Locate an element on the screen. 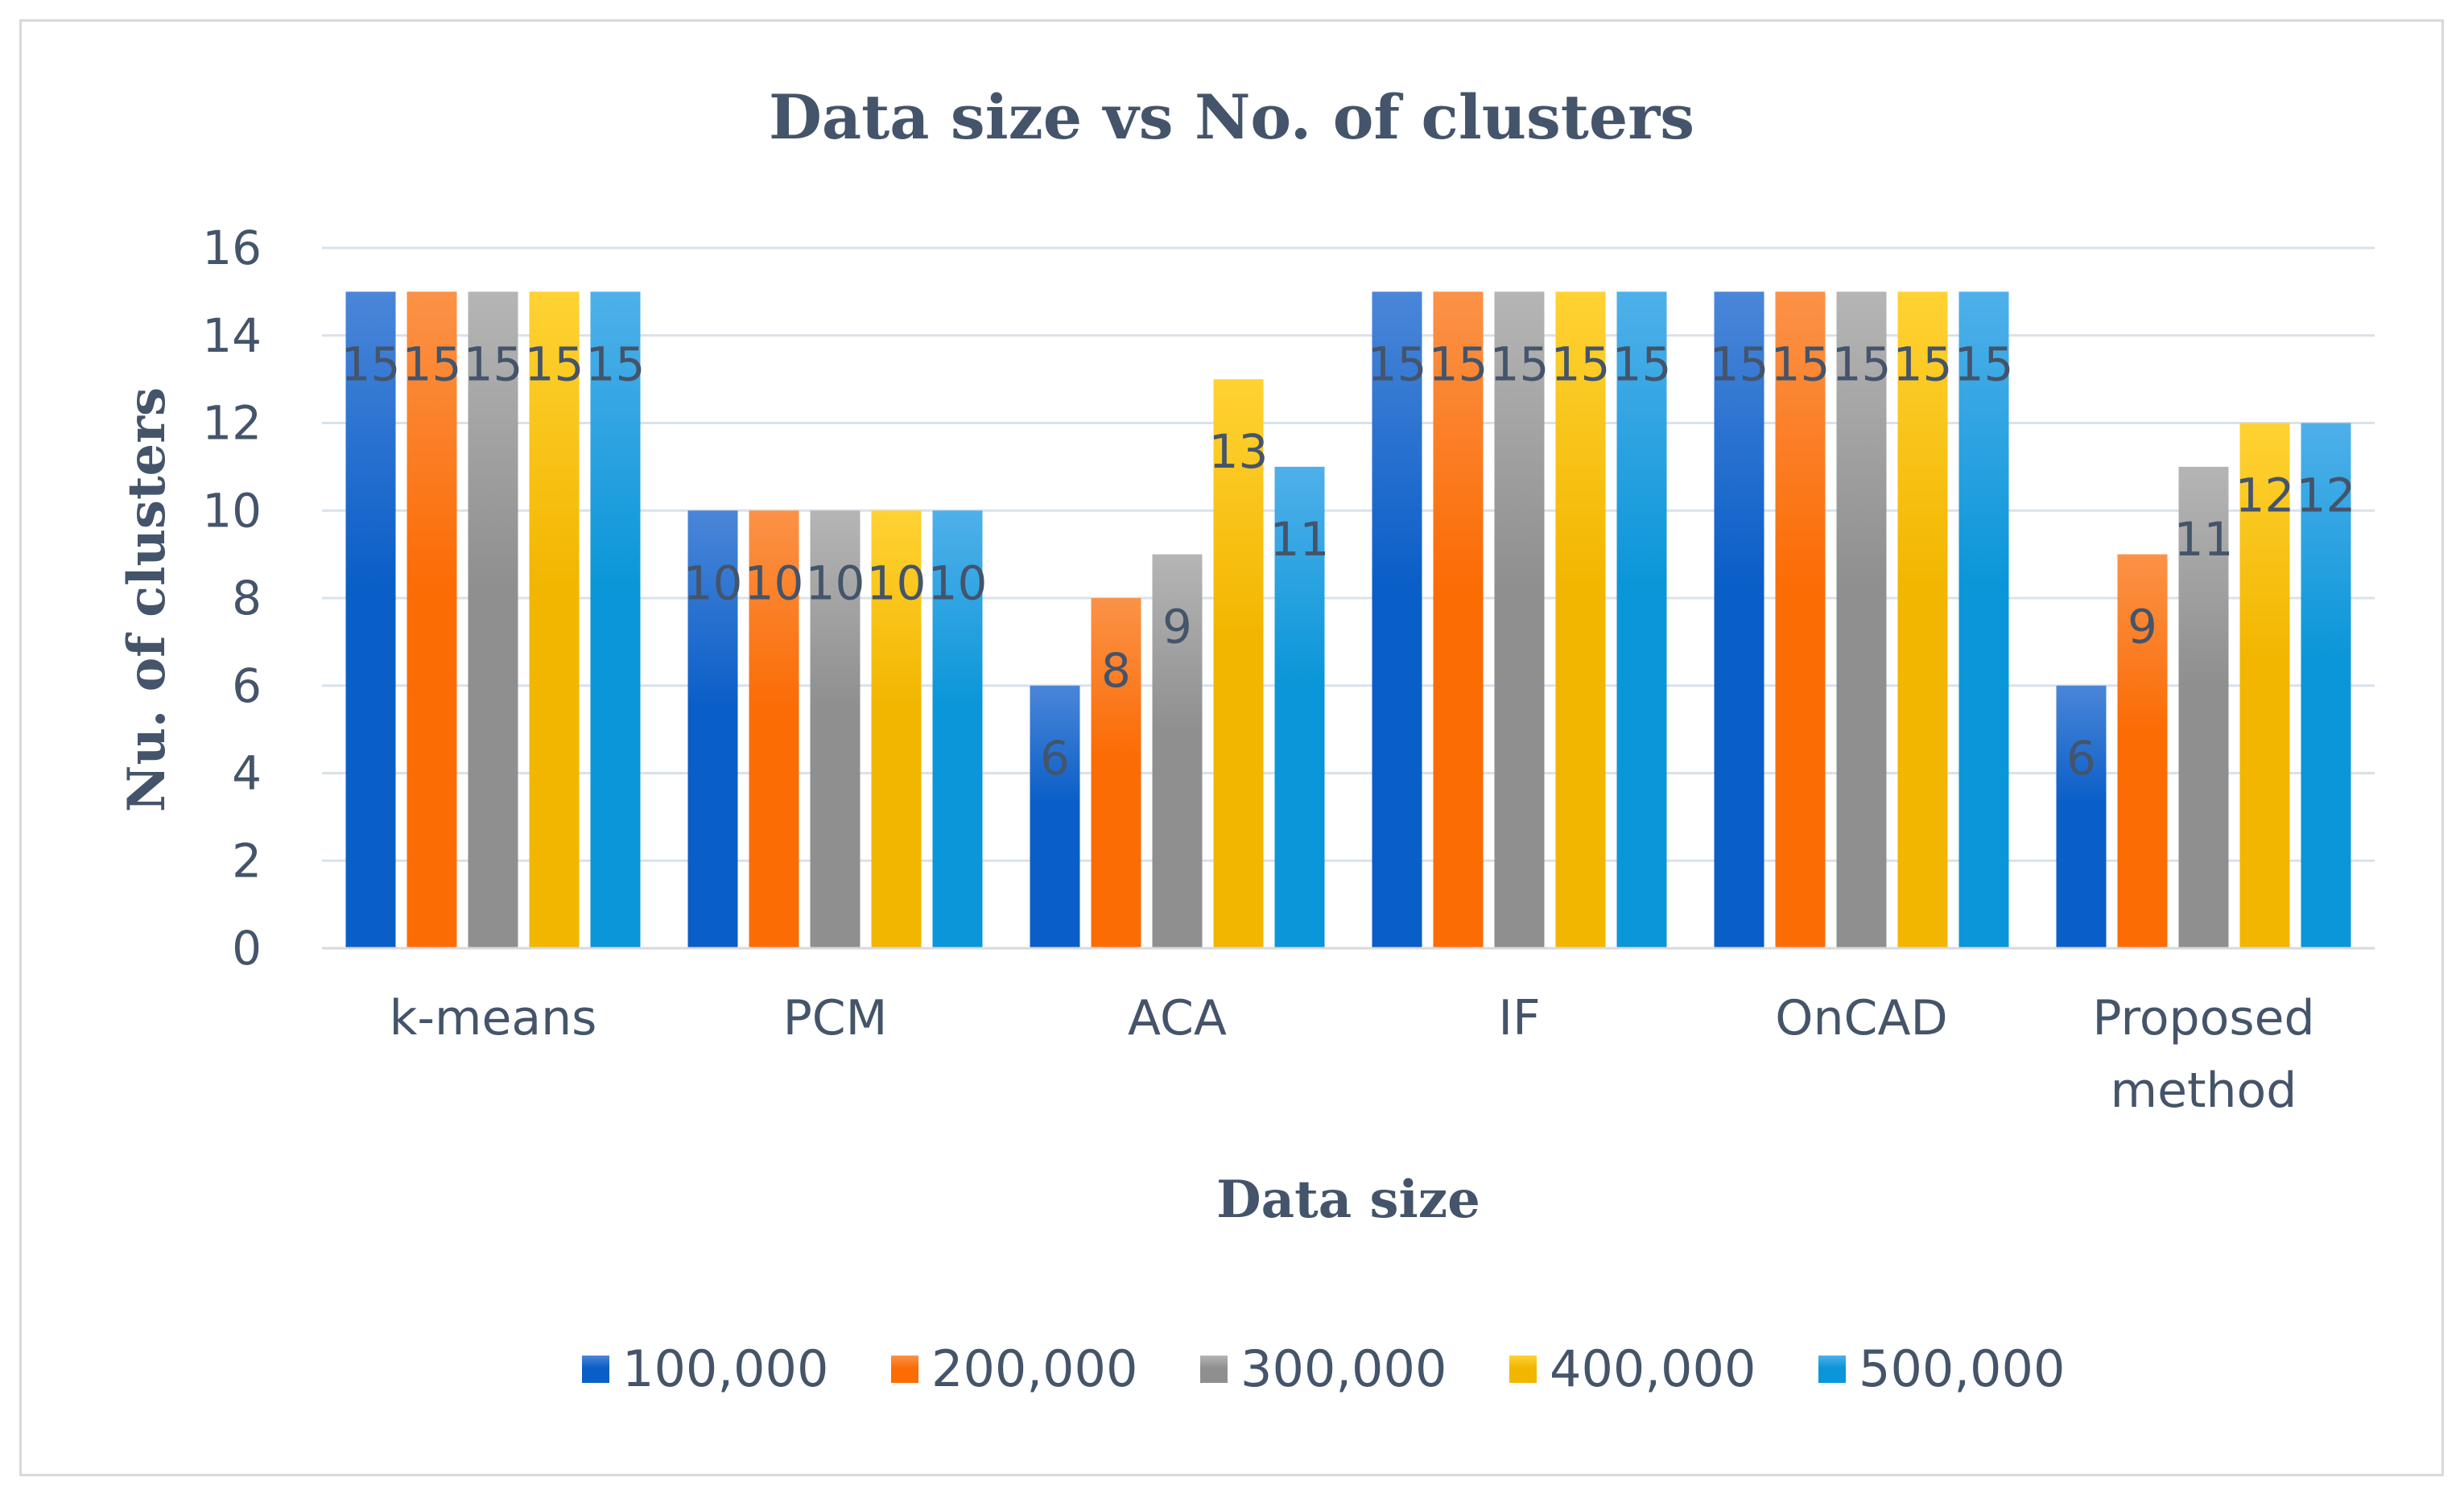 The image size is (2464, 1498). y-tick-label: 4 is located at coordinates (247, 773).